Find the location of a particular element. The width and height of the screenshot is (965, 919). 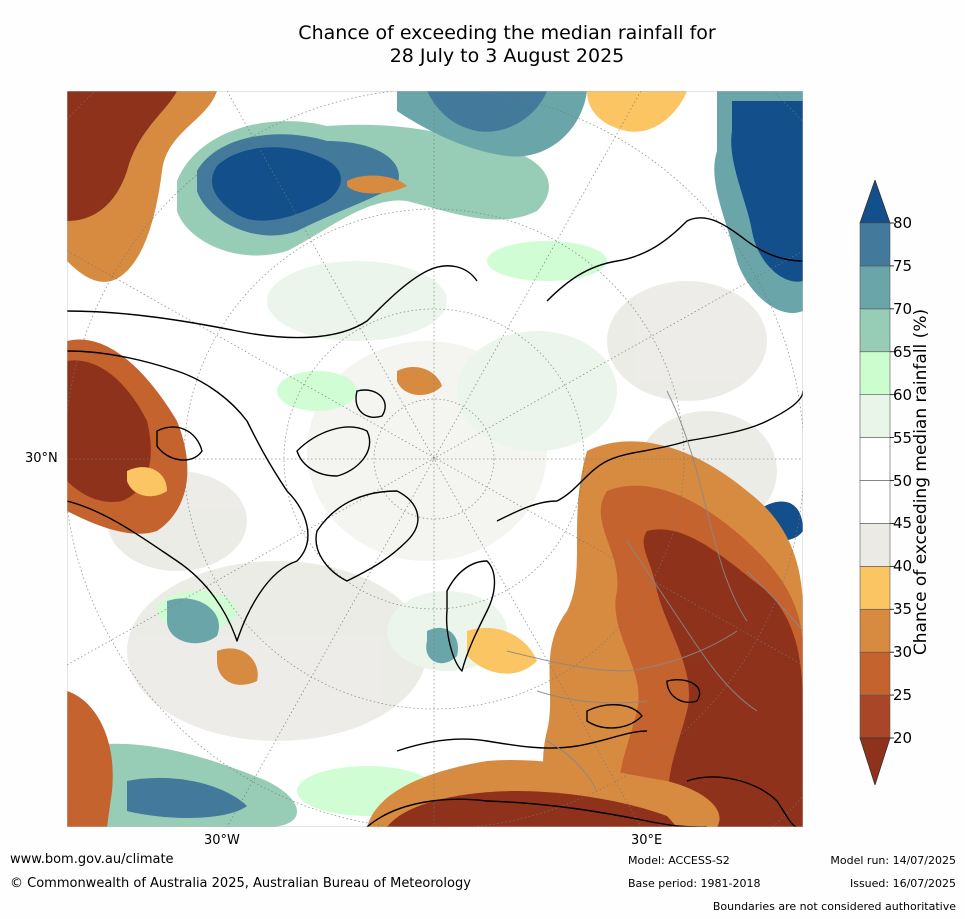

colorbar-tick-label: 55 is located at coordinates (903, 437).